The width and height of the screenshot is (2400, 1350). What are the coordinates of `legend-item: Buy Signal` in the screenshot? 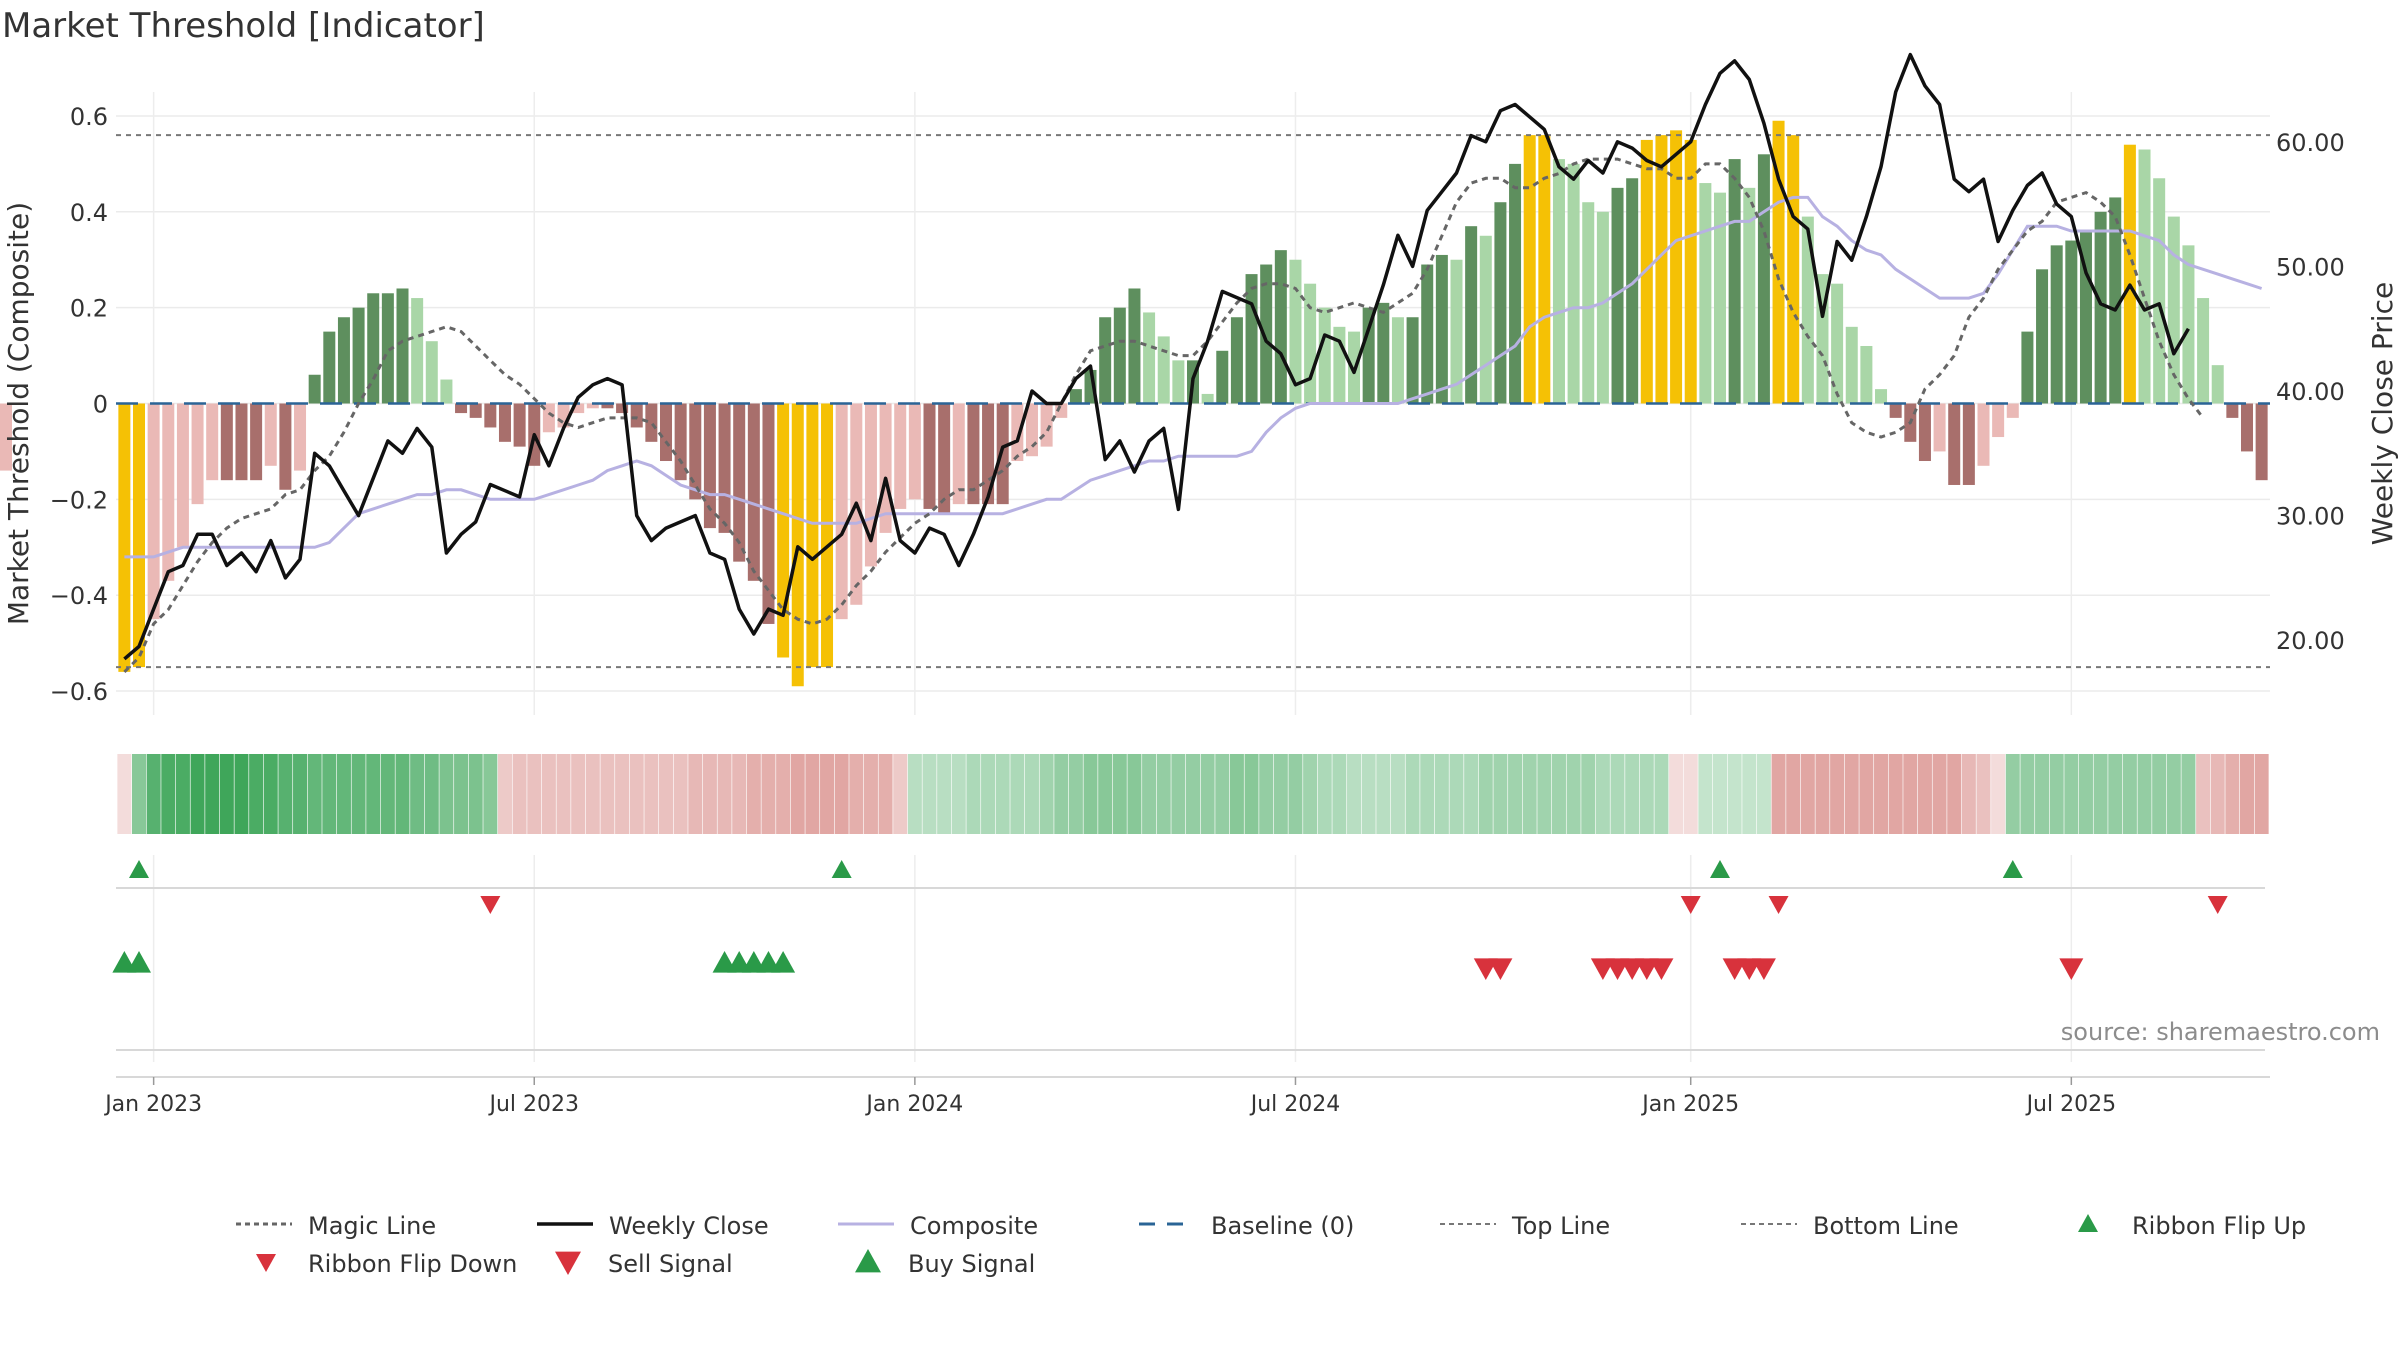 It's located at (945, 1263).